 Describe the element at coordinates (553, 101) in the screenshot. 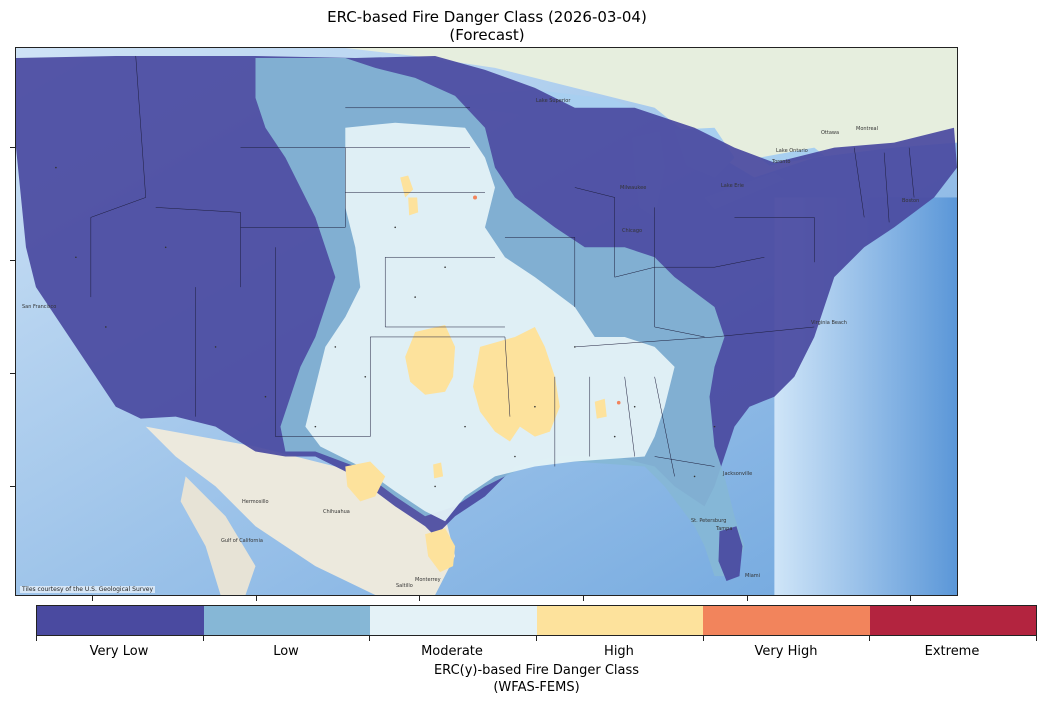

I see `basemap-label: Lake Superior` at that location.